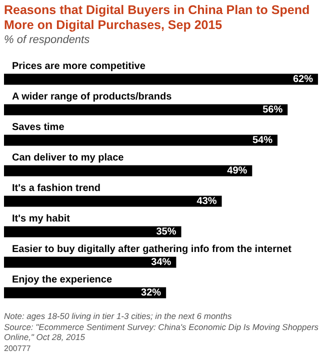 This screenshot has width=324, height=355. I want to click on chart-title: Reasons that Digital Buyers in China Plan to Spend More on Digital Purchases, Sep 2015, so click(157, 18).